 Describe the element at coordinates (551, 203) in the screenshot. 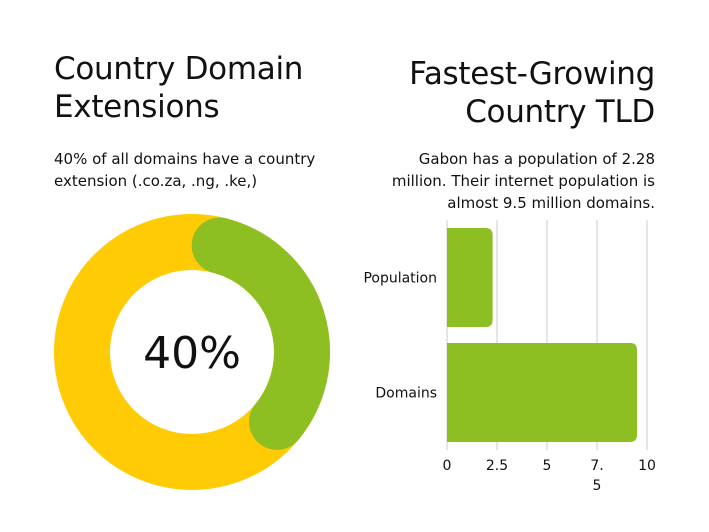

I see `bar-subtitle-line-3: almost 9.5 million domains.` at that location.